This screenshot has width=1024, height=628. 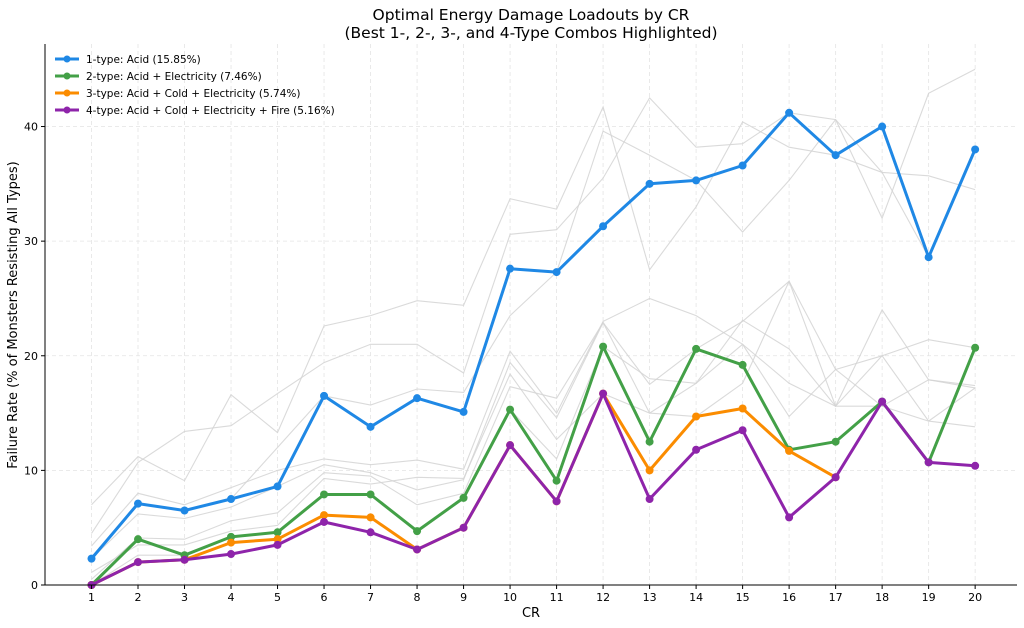 I want to click on x-tick-label: 6, so click(x=324, y=597).